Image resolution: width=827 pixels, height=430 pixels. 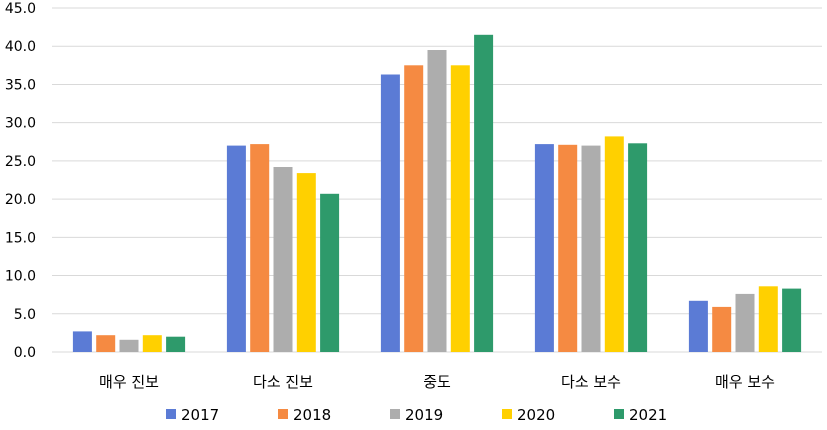 I want to click on y-tick-label: 45.0, so click(x=20, y=9).